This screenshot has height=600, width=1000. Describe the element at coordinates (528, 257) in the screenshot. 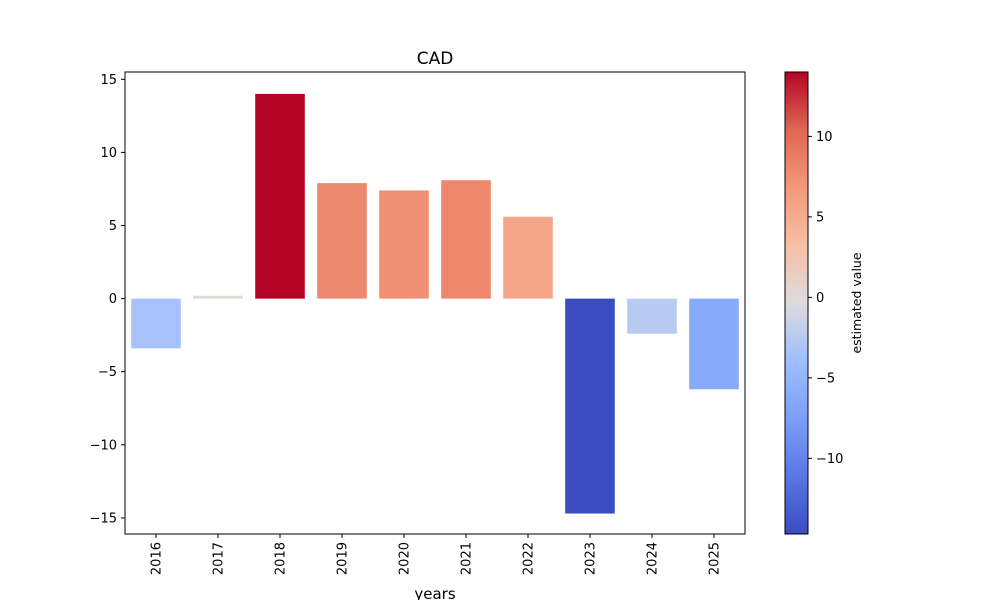

I see `bar-2022` at that location.